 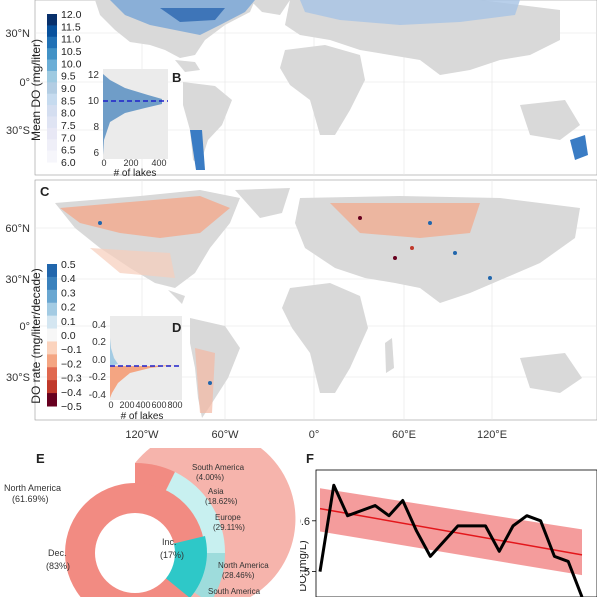 I want to click on inset-b-xlabel: # of lakes, so click(x=135, y=173).